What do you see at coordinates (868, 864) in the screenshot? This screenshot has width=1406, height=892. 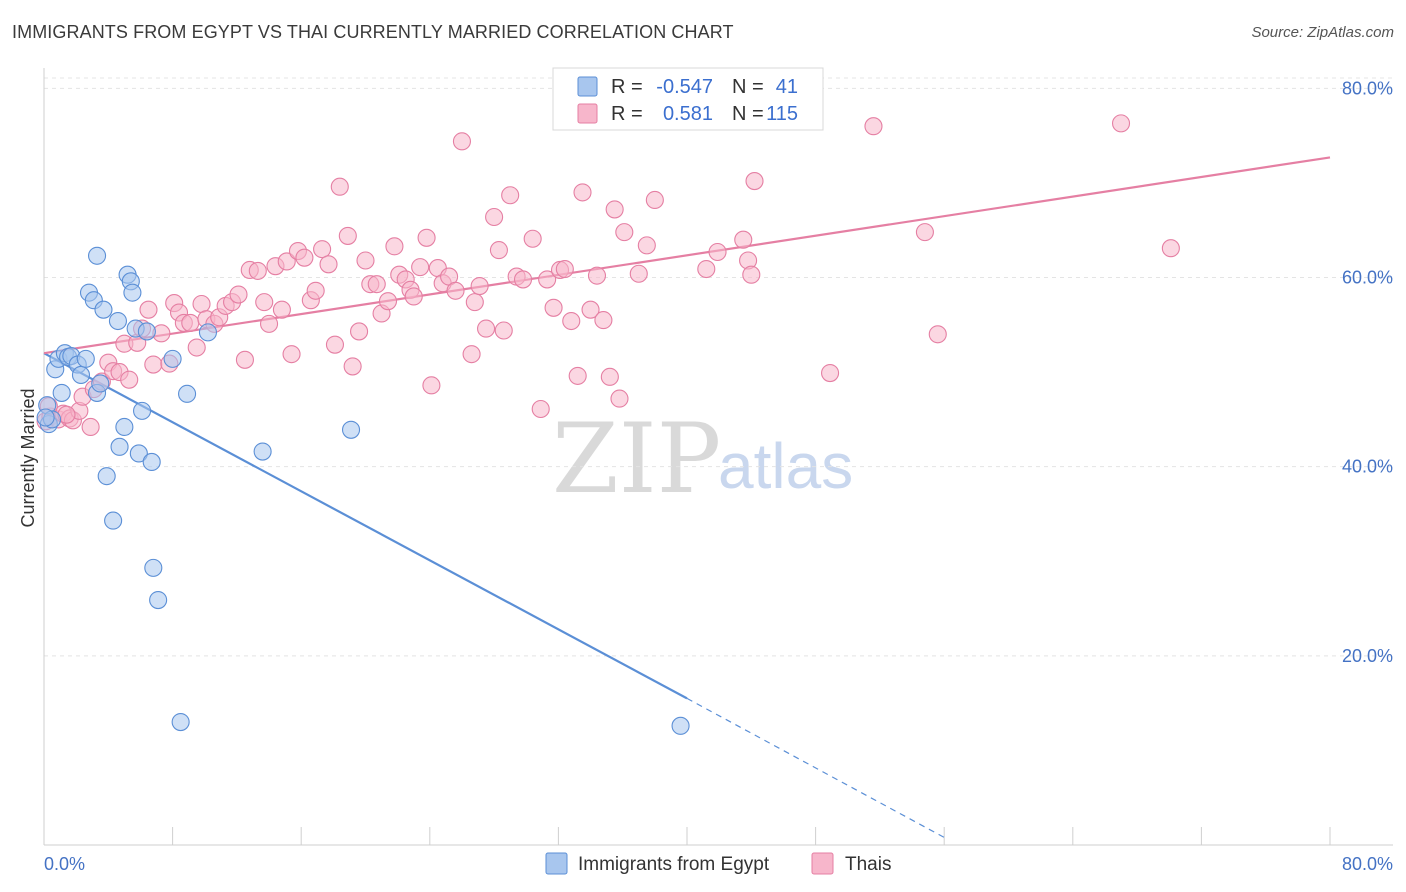 I see `series-legend-label-thais: Thais` at bounding box center [868, 864].